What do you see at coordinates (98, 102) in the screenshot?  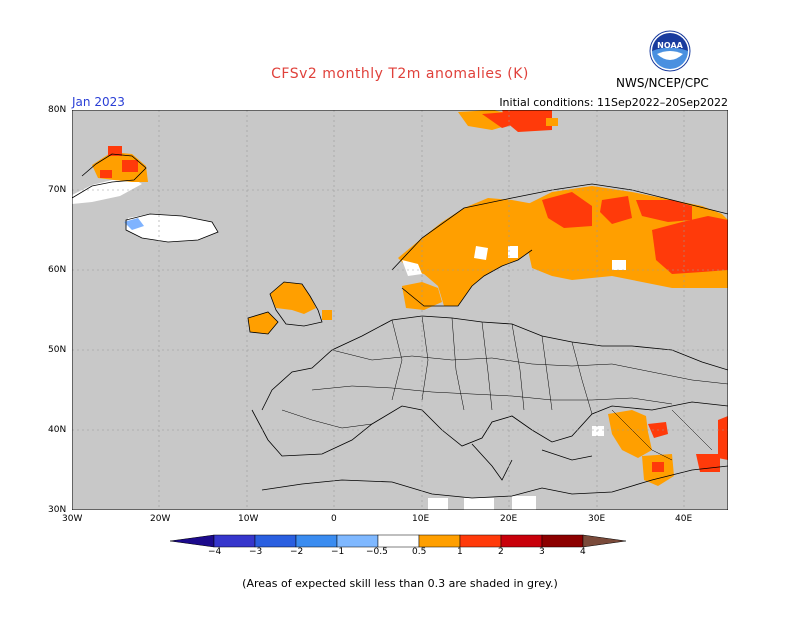 I see `forecast-month: Jan 2023` at bounding box center [98, 102].